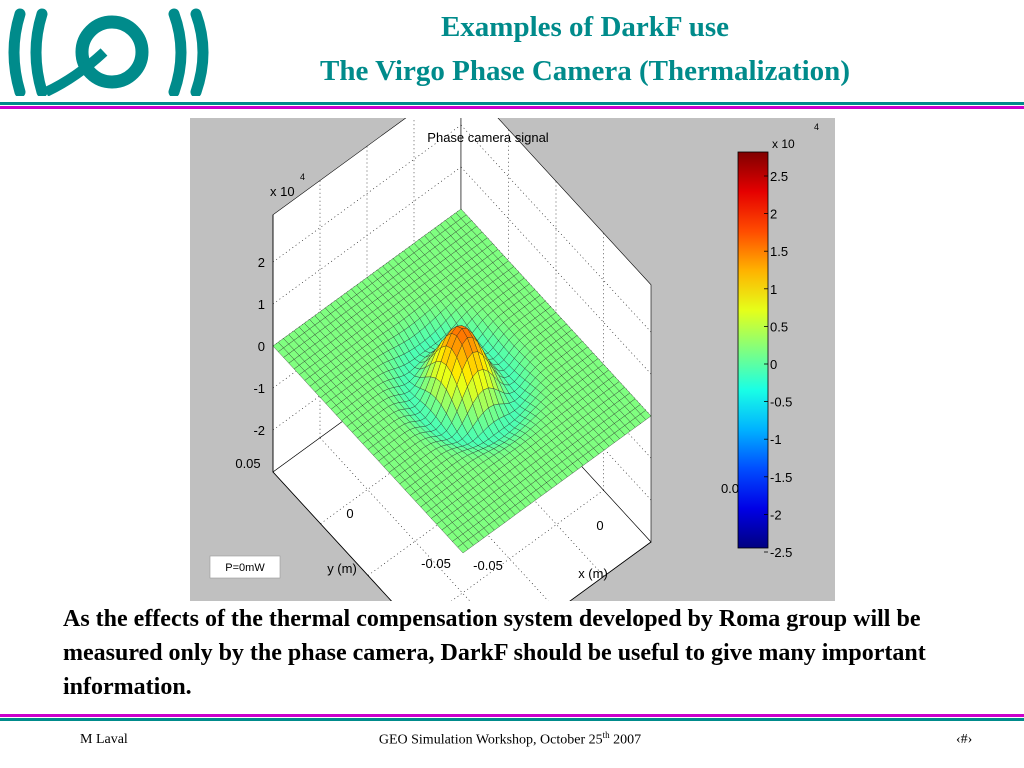 This screenshot has width=1024, height=768. What do you see at coordinates (259, 388) in the screenshot?
I see `z-tick-label: -1` at bounding box center [259, 388].